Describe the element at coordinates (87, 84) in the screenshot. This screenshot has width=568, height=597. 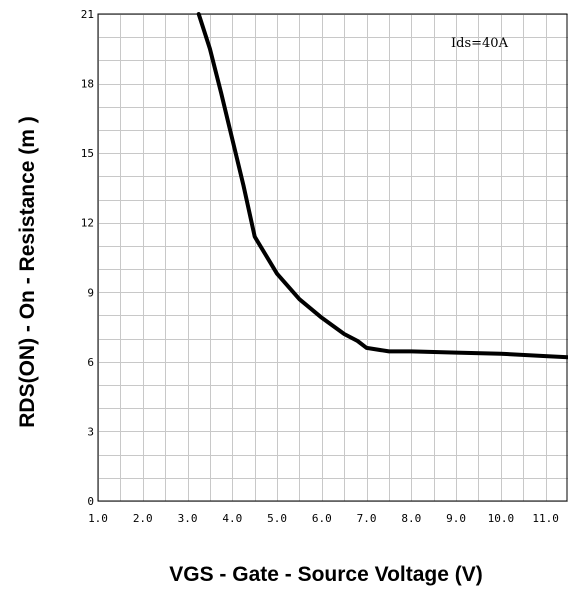
I see `y-tick-label: 18` at that location.